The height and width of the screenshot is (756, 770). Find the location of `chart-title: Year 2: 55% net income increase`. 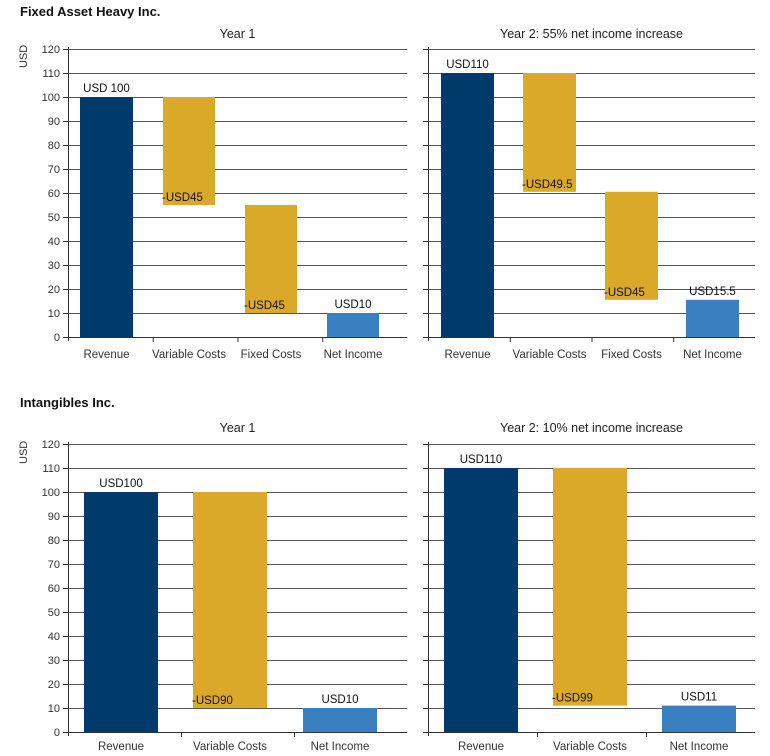

chart-title: Year 2: 55% net income increase is located at coordinates (591, 34).